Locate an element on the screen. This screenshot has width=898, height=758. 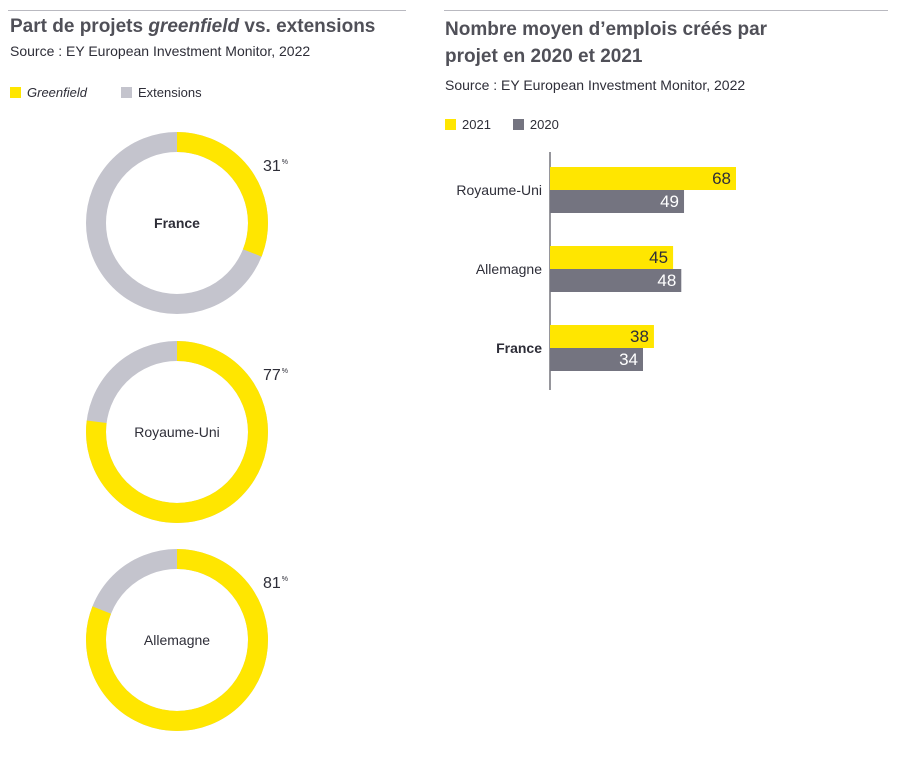
title-line-2: projet en 2020 et 2021 is located at coordinates (544, 56).